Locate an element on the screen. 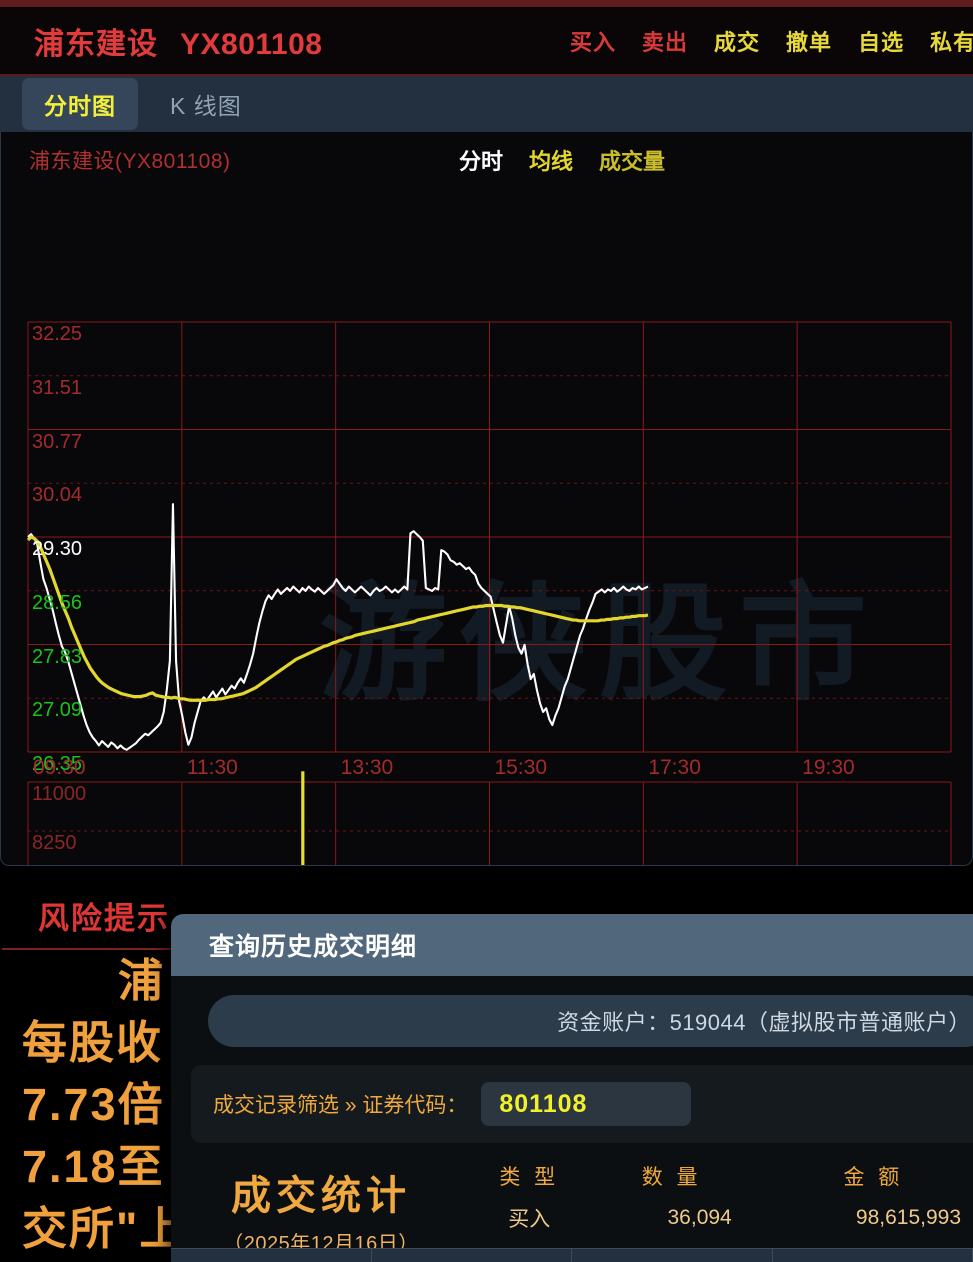 The image size is (973, 1262). filter-row: 成交记录筛选 » 证券代码： 801108 is located at coordinates (582, 1104).